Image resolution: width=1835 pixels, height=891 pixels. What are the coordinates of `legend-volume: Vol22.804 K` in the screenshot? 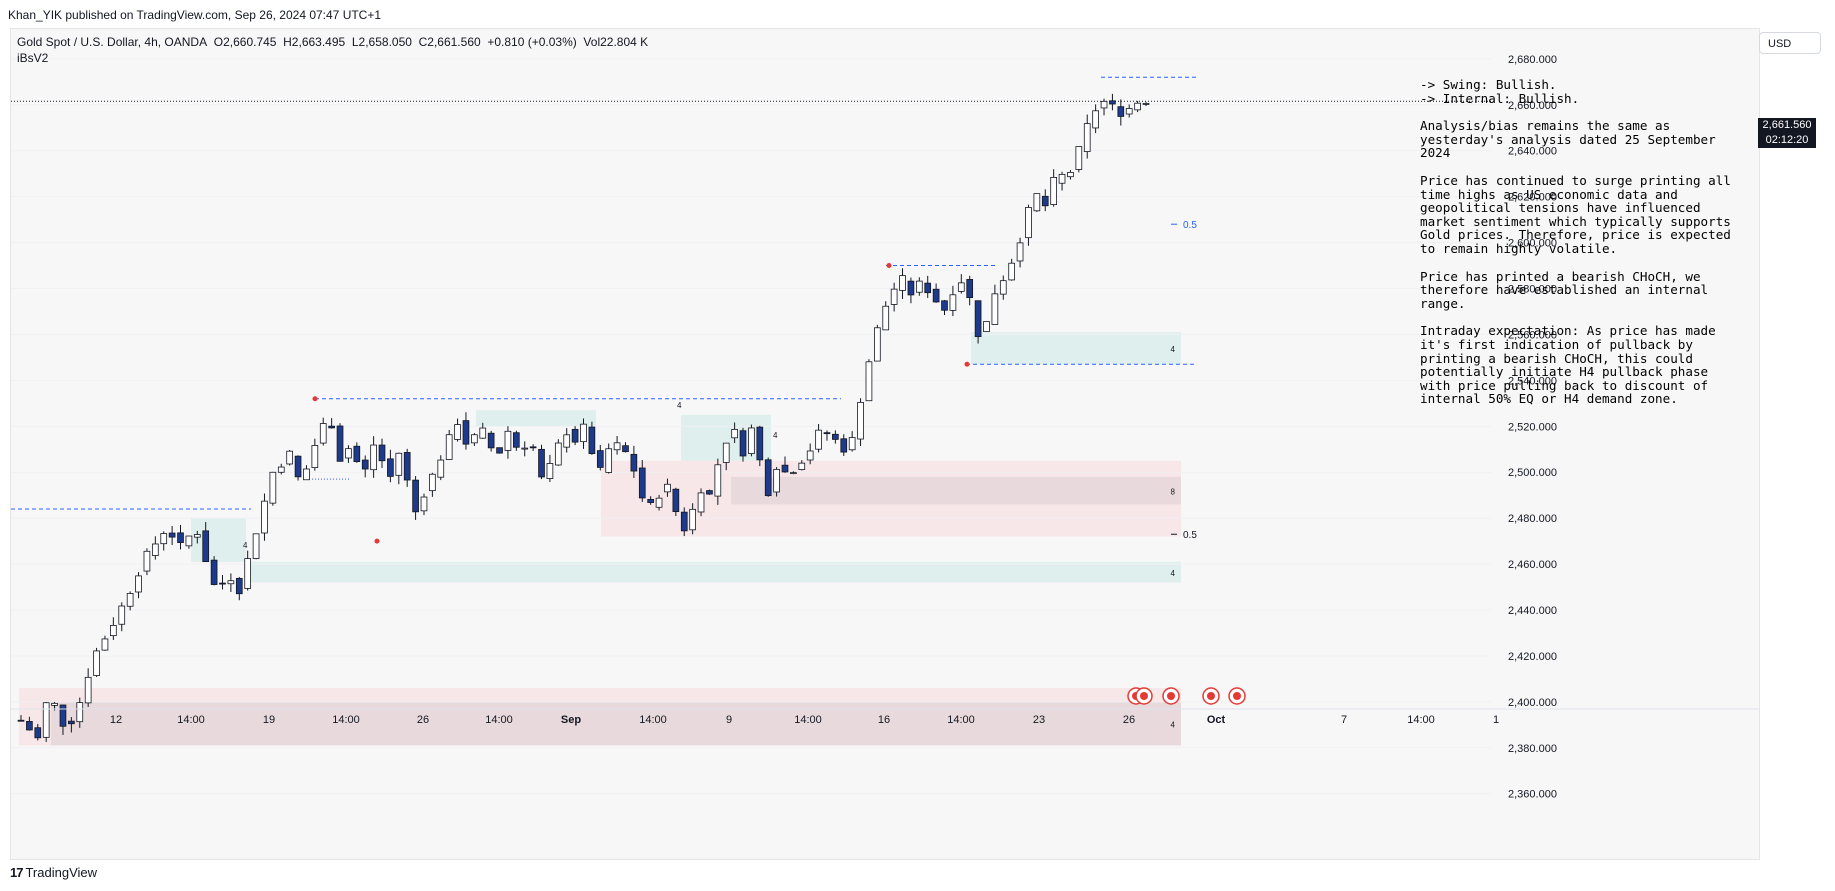 It's located at (616, 42).